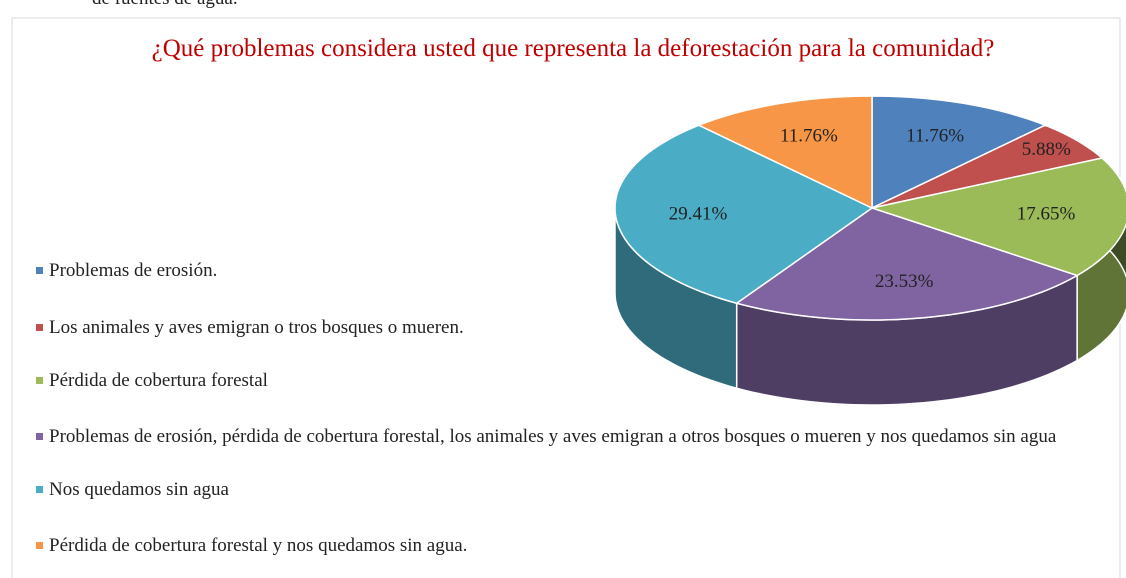  Describe the element at coordinates (139, 489) in the screenshot. I see `legend-label: Nos quedamos sin agua` at that location.